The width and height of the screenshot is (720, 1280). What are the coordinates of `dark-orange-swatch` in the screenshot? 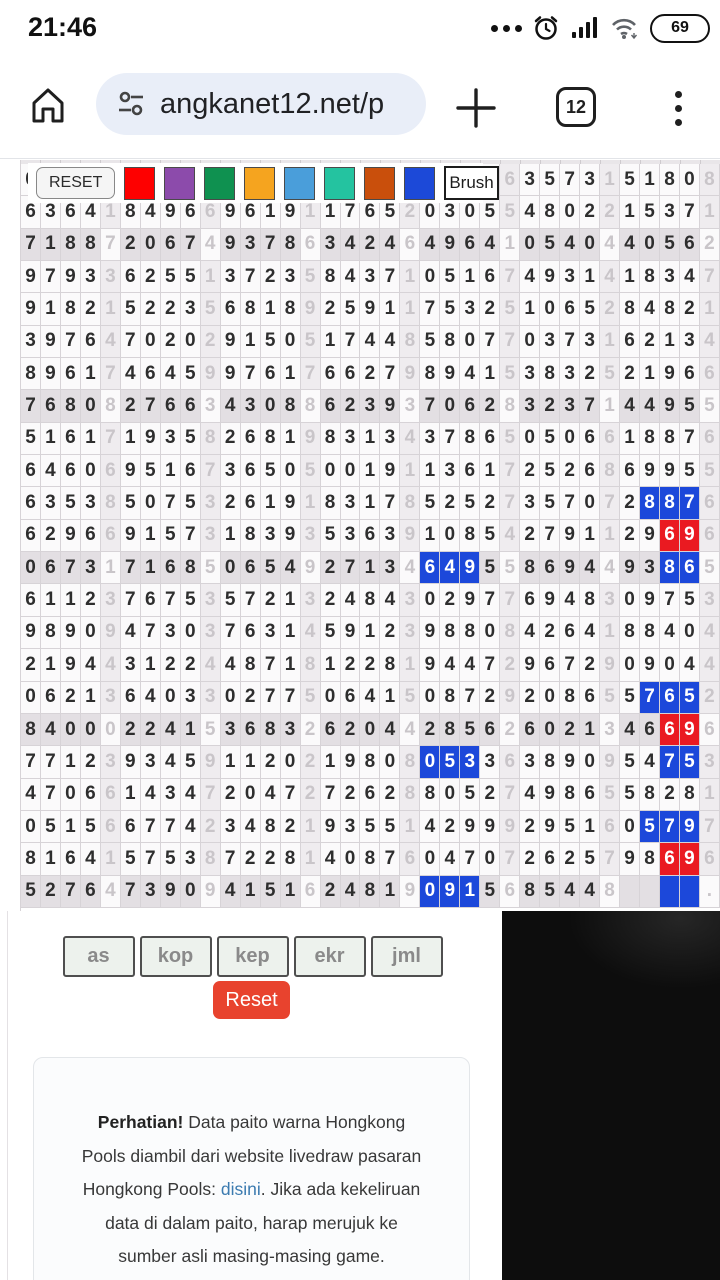 It's located at (380, 183).